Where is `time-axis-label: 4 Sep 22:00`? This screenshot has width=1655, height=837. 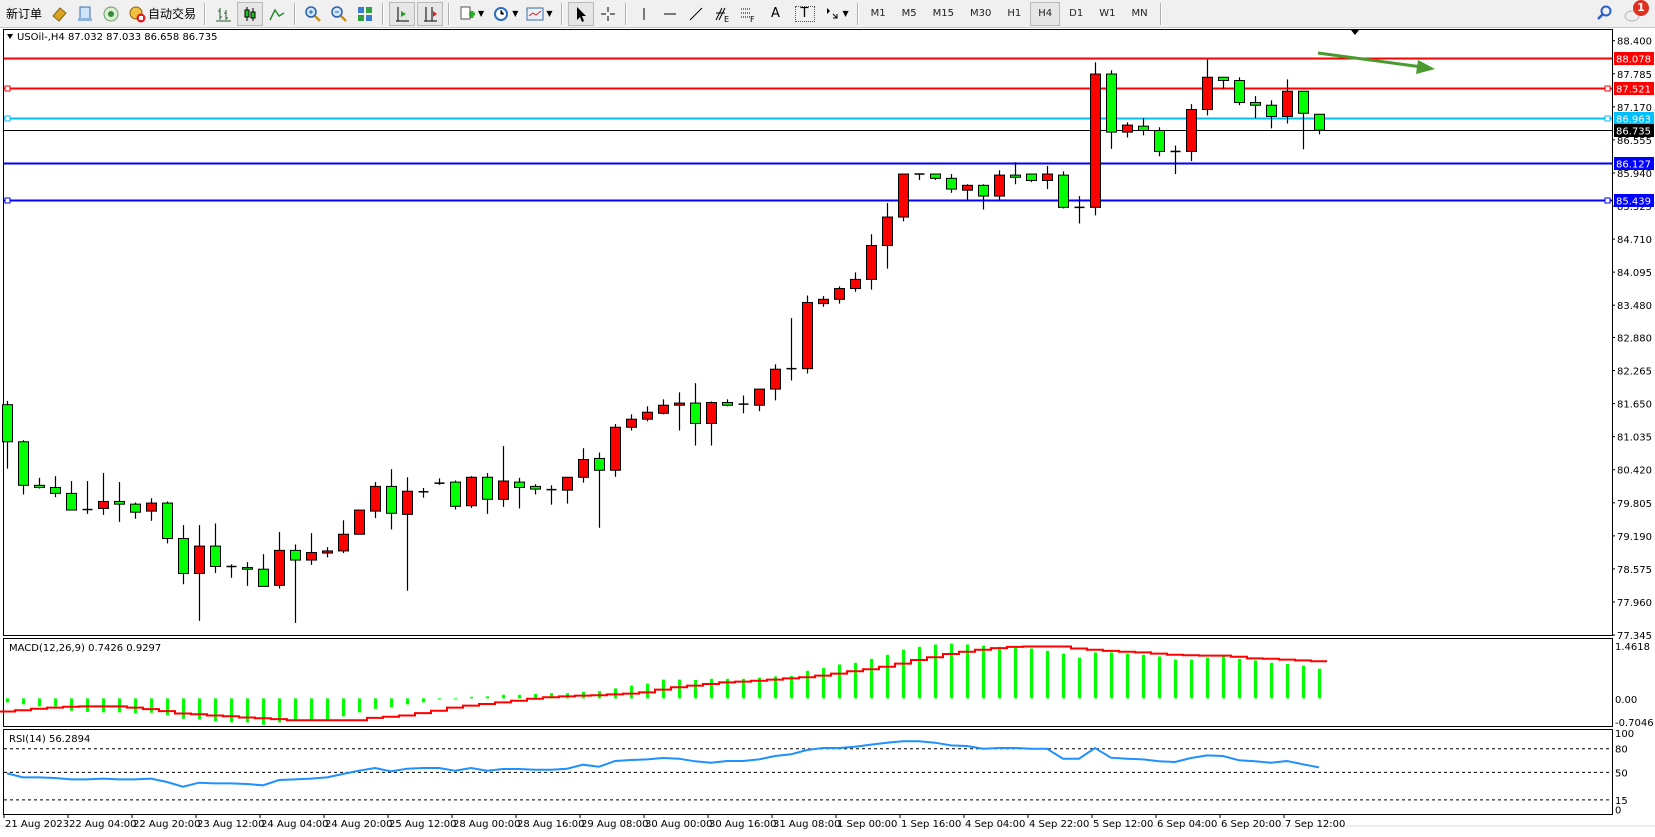 time-axis-label: 4 Sep 22:00 is located at coordinates (1059, 824).